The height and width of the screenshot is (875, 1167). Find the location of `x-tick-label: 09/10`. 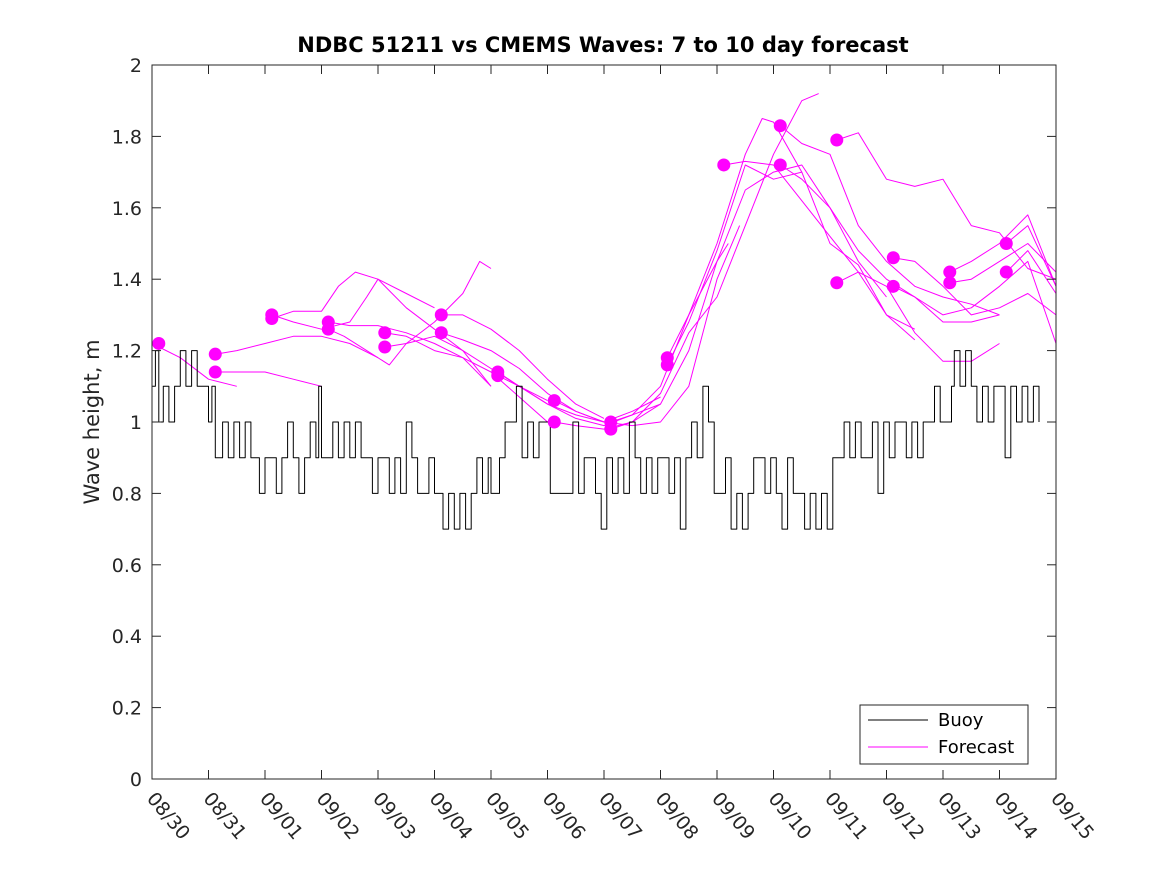

x-tick-label: 09/10 is located at coordinates (790, 816).